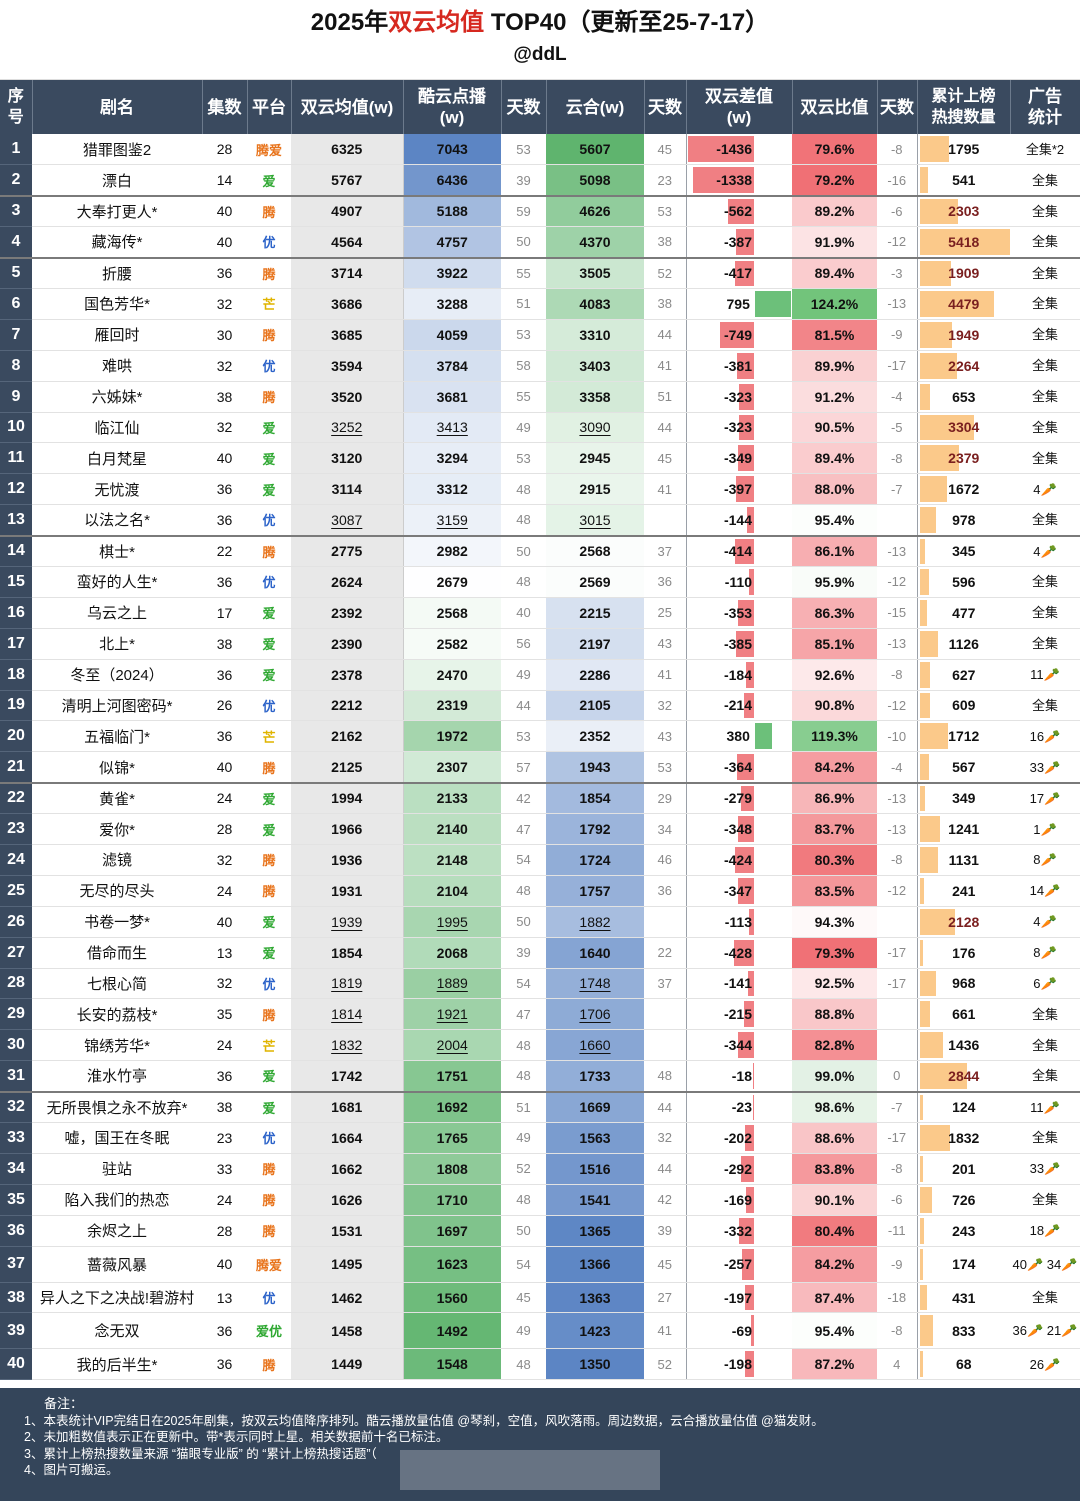 The width and height of the screenshot is (1080, 1501). Describe the element at coordinates (117, 706) in the screenshot. I see `drama-name: 清明上河图密码*` at that location.